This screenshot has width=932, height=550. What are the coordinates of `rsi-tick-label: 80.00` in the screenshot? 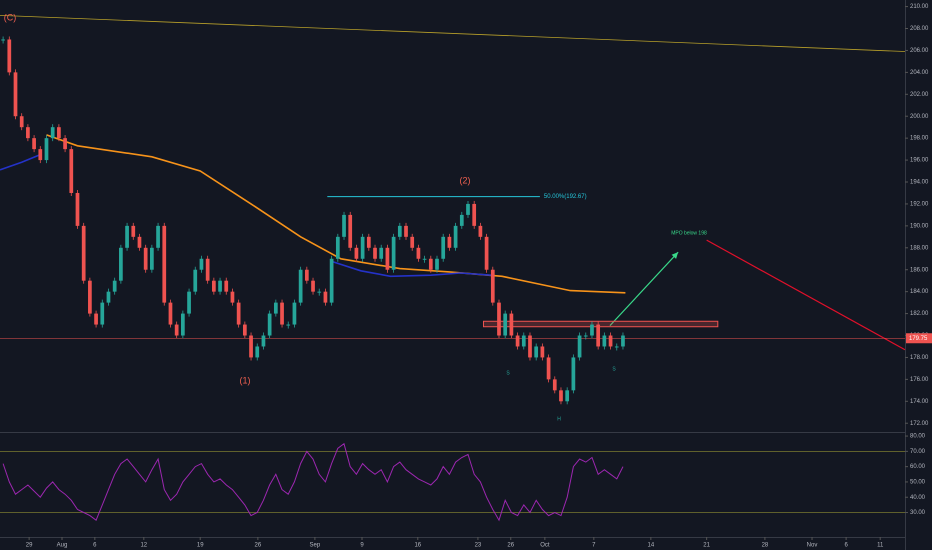 It's located at (918, 437).